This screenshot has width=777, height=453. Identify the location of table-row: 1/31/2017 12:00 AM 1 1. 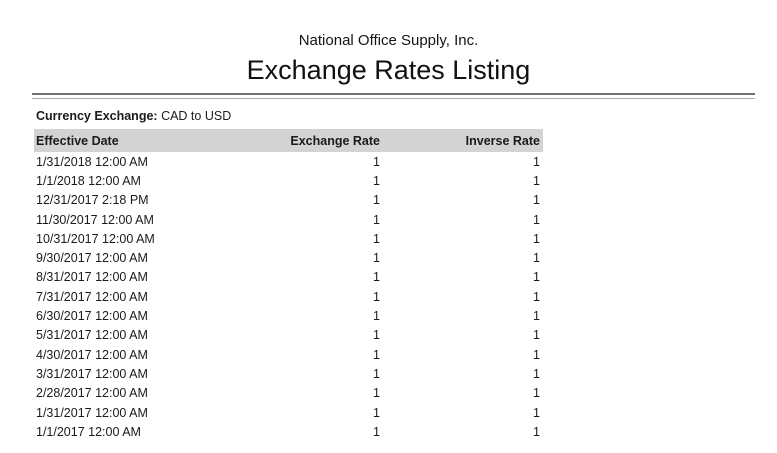
(288, 412).